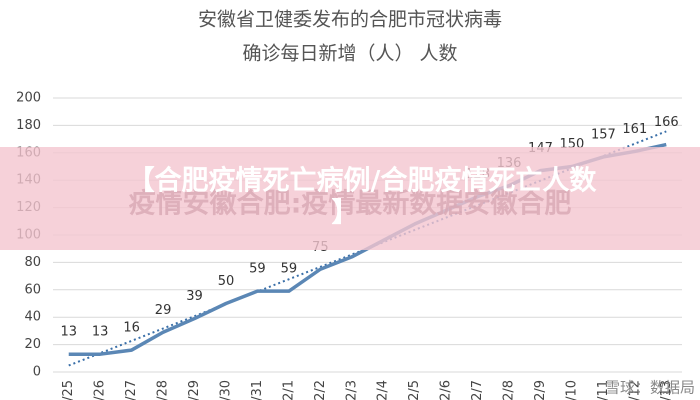 The image size is (700, 400). Describe the element at coordinates (28, 98) in the screenshot. I see `y-tick-label: 200` at that location.